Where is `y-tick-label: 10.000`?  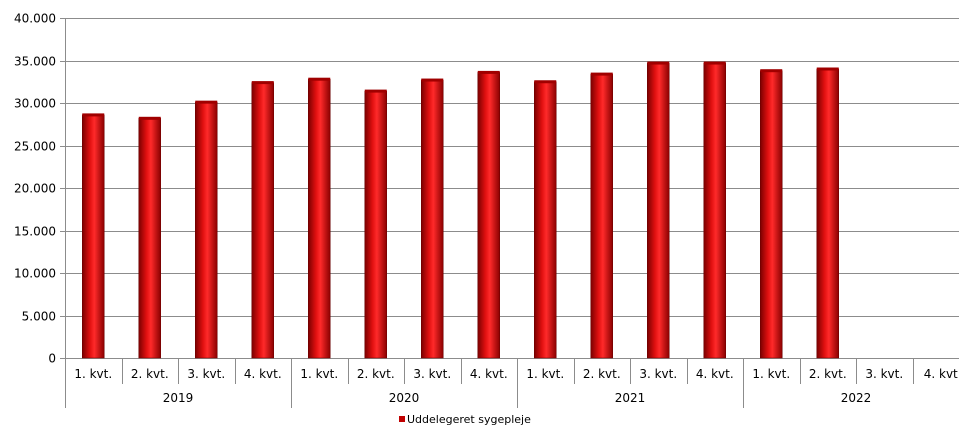 y-tick-label: 10.000 is located at coordinates (35, 274).